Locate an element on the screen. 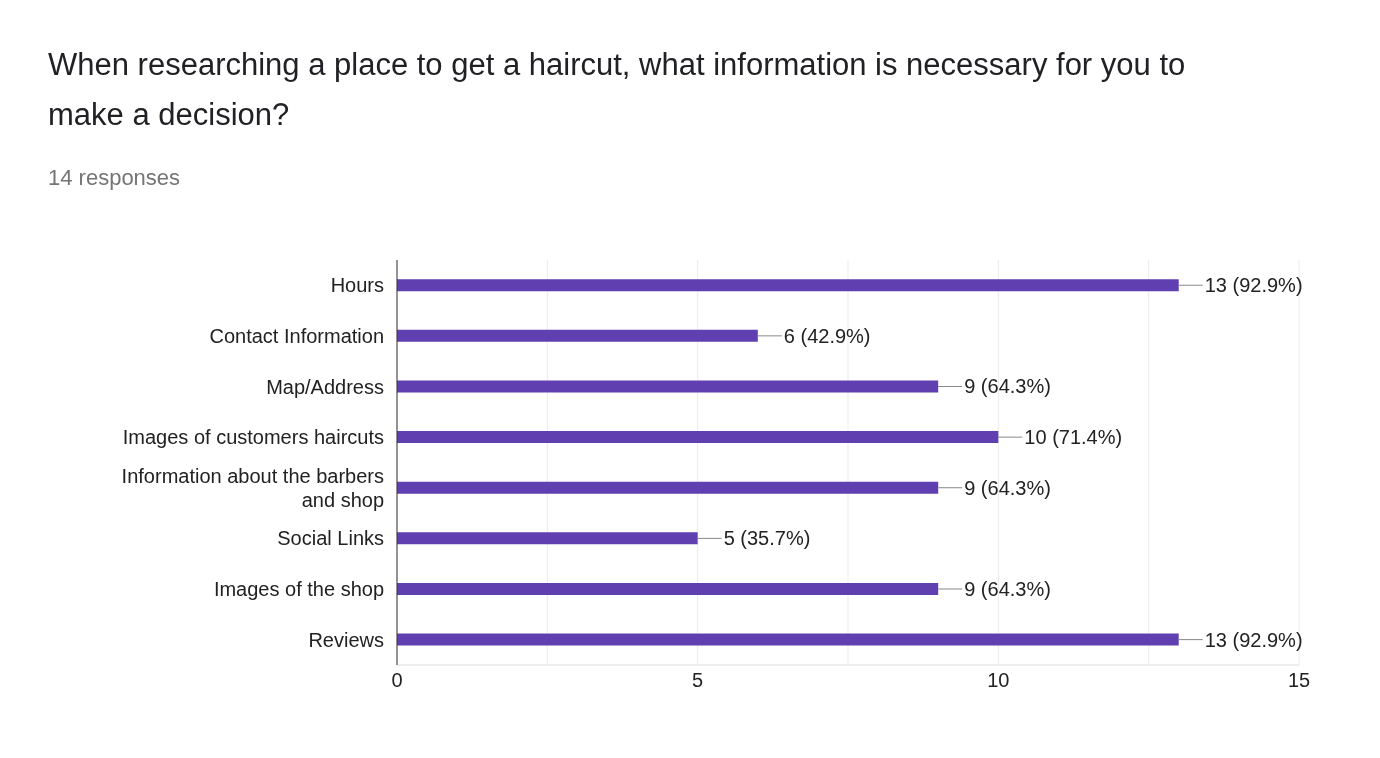  text: 14 responses is located at coordinates (114, 178).